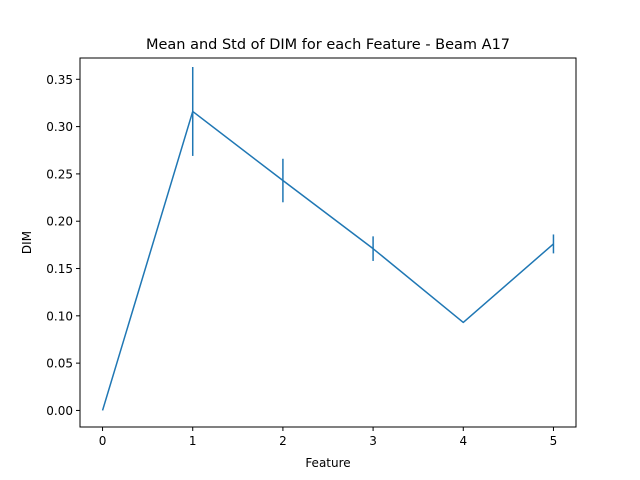 The width and height of the screenshot is (640, 480). Describe the element at coordinates (373, 441) in the screenshot. I see `x-tick-label: 3` at that location.